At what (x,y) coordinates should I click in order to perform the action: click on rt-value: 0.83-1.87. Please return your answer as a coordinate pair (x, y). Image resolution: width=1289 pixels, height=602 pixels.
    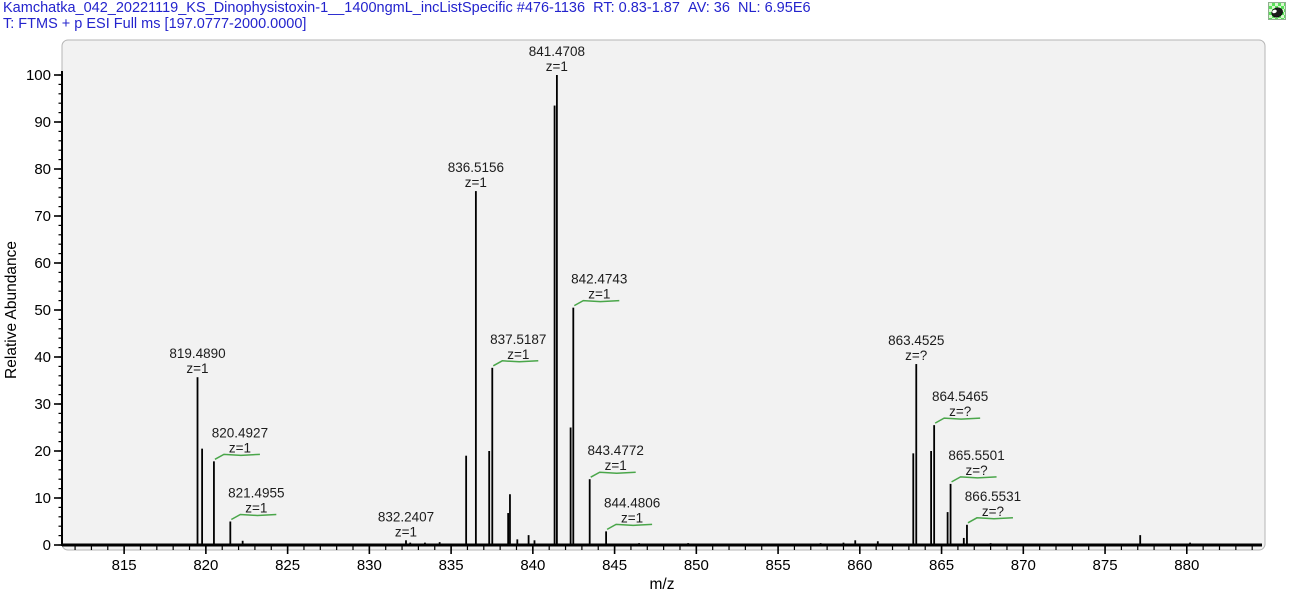
    Looking at the image, I should click on (649, 8).